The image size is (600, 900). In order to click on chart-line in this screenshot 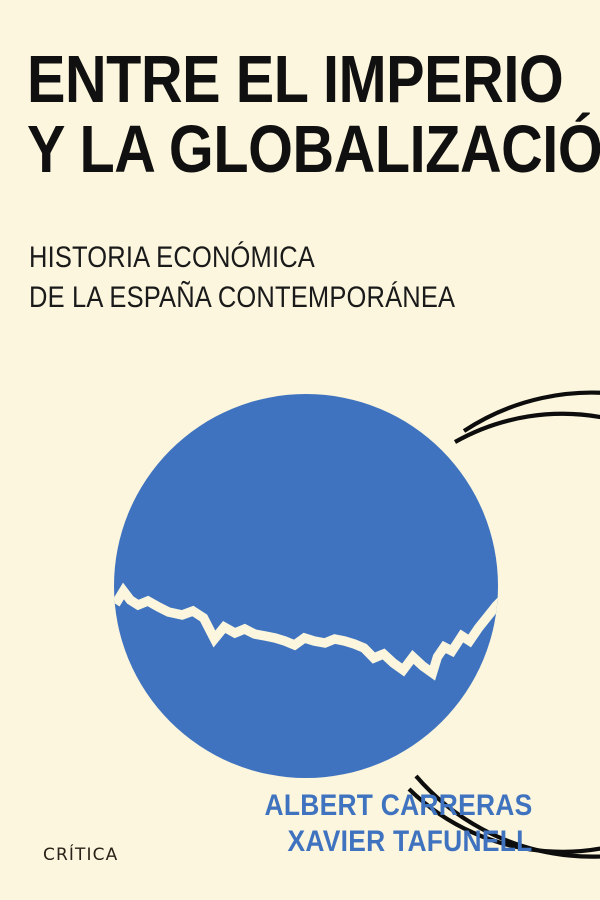, I will do `click(306, 596)`.